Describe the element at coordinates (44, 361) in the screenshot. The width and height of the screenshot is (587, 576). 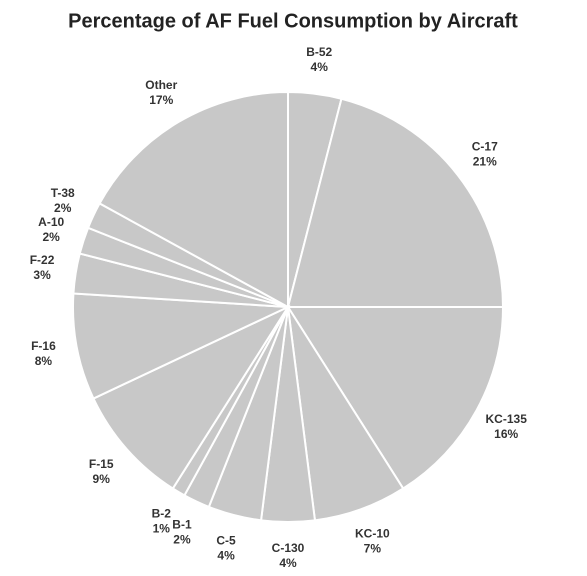
I see `slice-value-label: 8%` at that location.